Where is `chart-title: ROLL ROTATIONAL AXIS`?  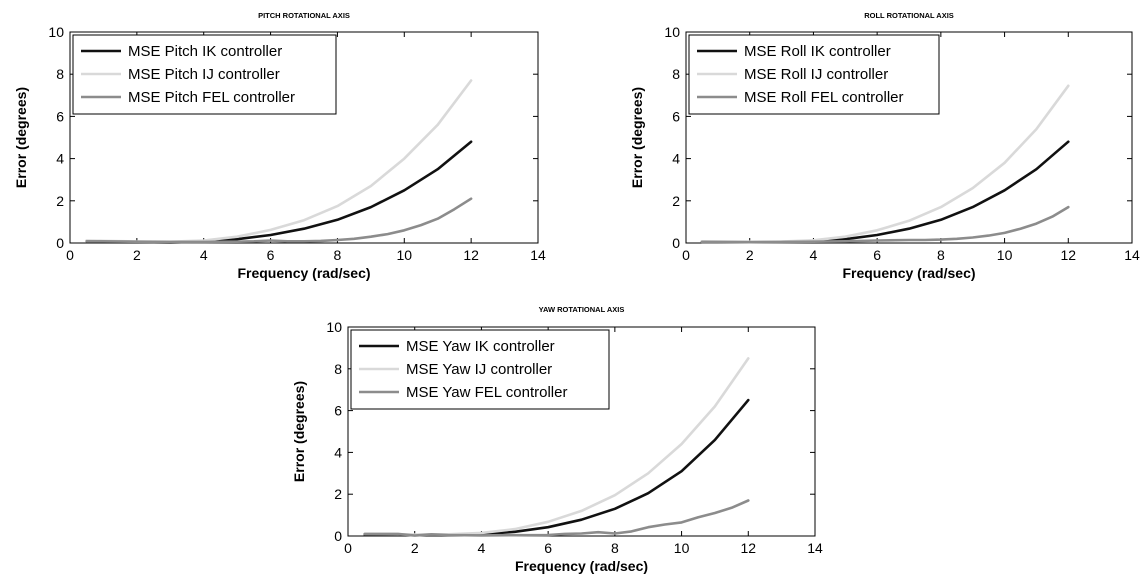
chart-title: ROLL ROTATIONAL AXIS is located at coordinates (909, 15).